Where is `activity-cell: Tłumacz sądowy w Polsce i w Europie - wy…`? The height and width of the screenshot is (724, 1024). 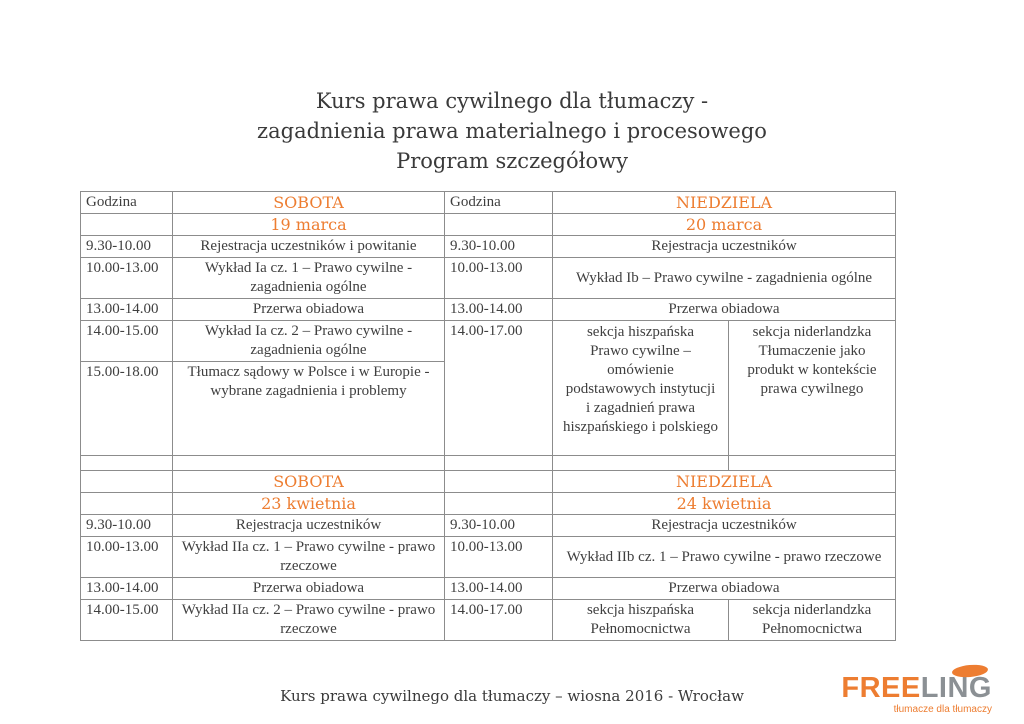
activity-cell: Tłumacz sądowy w Polsce i w Europie - wy… is located at coordinates (308, 408).